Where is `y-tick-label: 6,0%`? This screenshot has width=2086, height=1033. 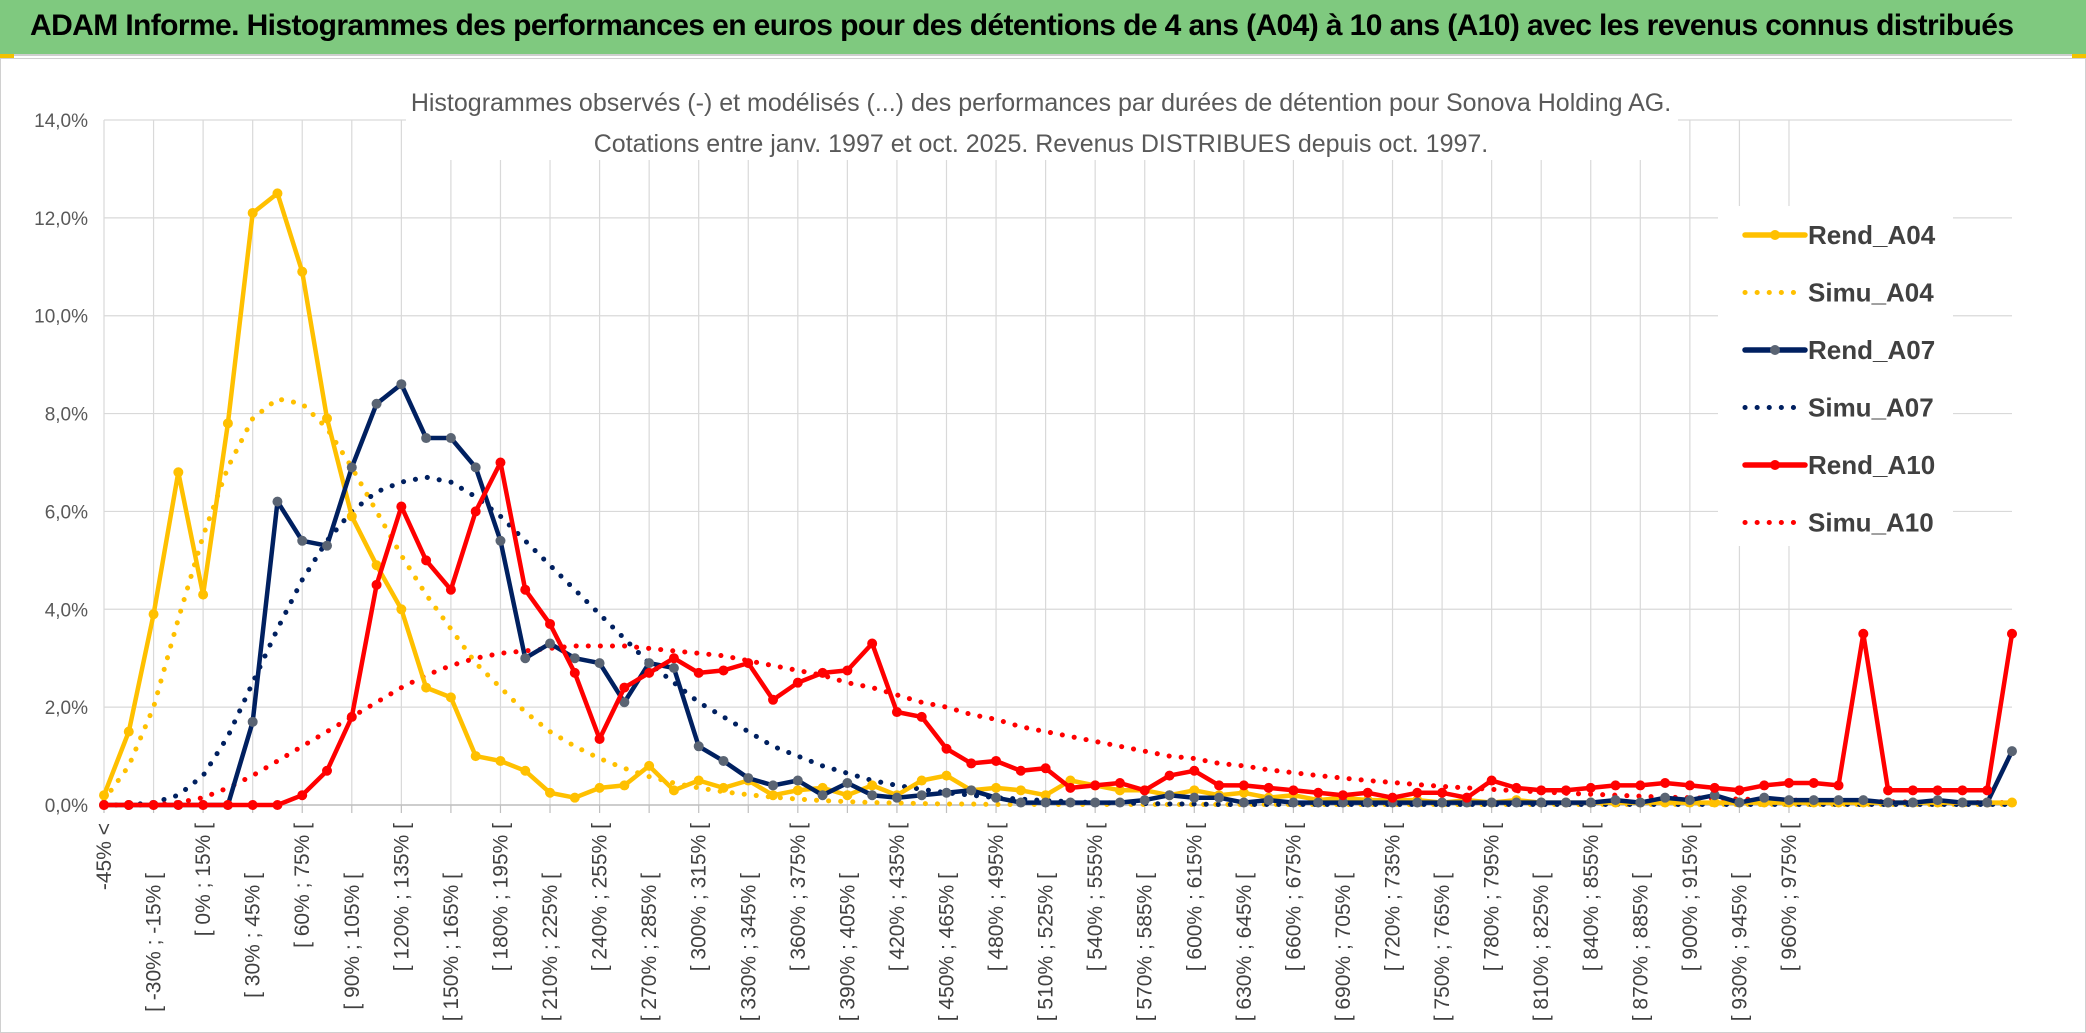
y-tick-label: 6,0% is located at coordinates (66, 512).